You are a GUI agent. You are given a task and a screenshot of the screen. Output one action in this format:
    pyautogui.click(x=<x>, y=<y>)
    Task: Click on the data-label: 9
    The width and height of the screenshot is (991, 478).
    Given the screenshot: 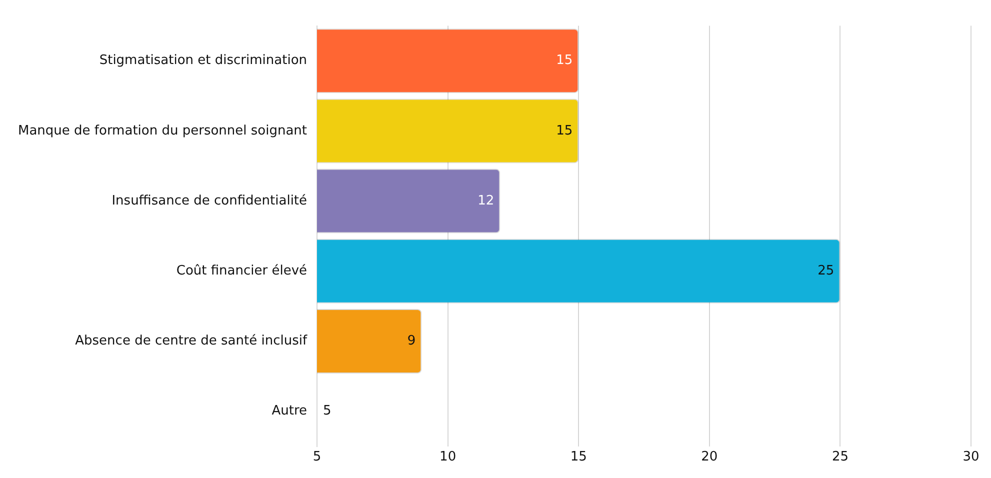 What is the action you would take?
    pyautogui.click(x=411, y=341)
    